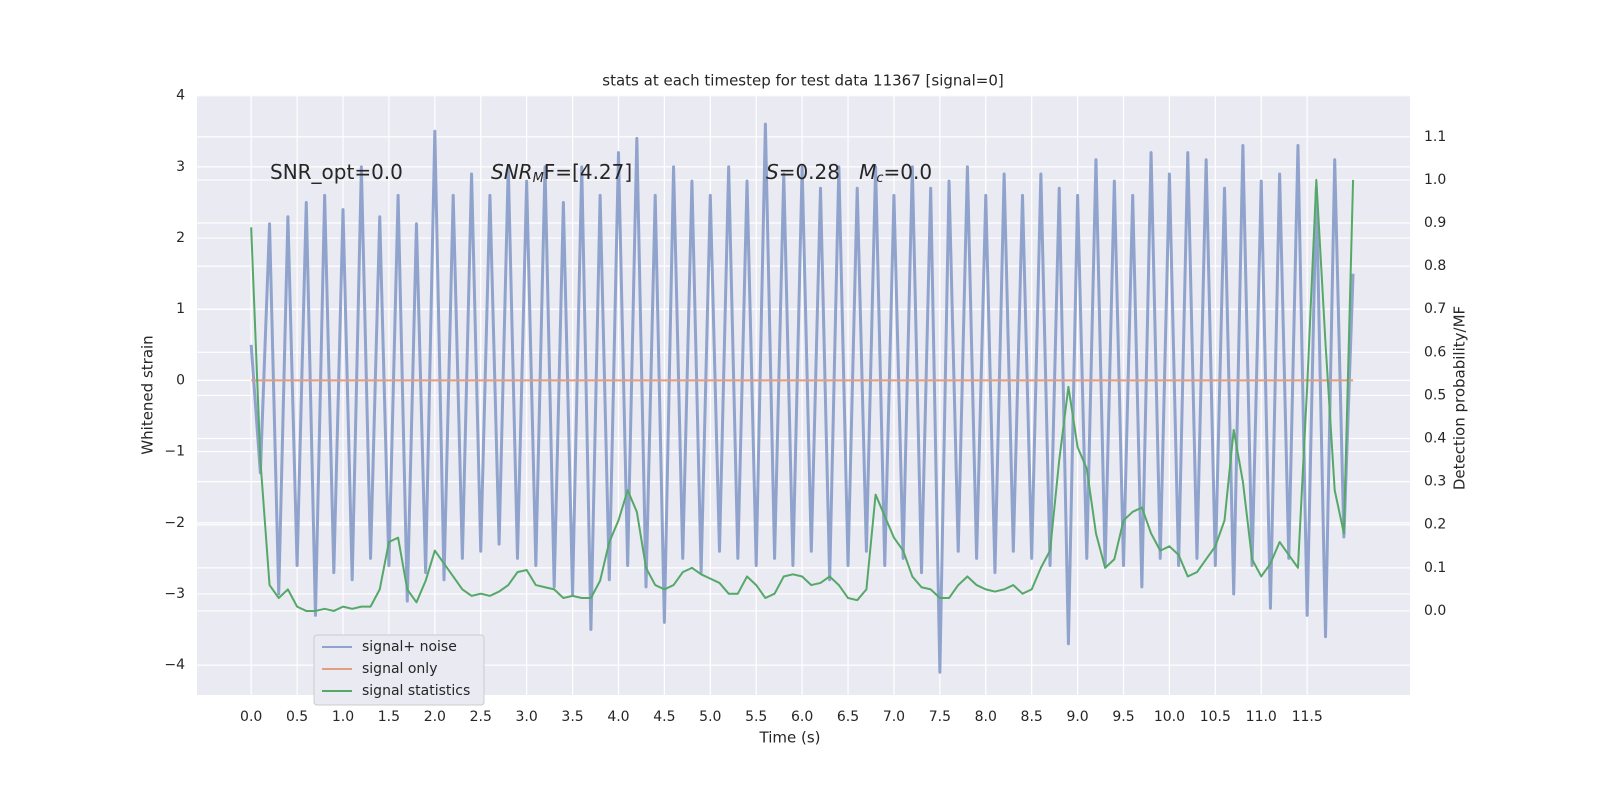 The image size is (1600, 800). What do you see at coordinates (435, 717) in the screenshot?
I see `x-tick-label: 2.0` at bounding box center [435, 717].